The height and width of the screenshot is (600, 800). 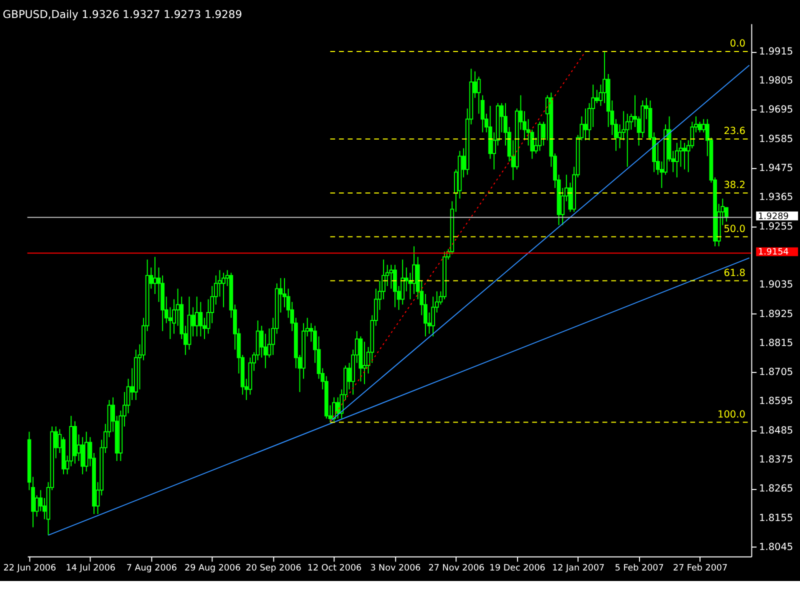 I want to click on y-tick-label: 1.8925, so click(x=776, y=314).